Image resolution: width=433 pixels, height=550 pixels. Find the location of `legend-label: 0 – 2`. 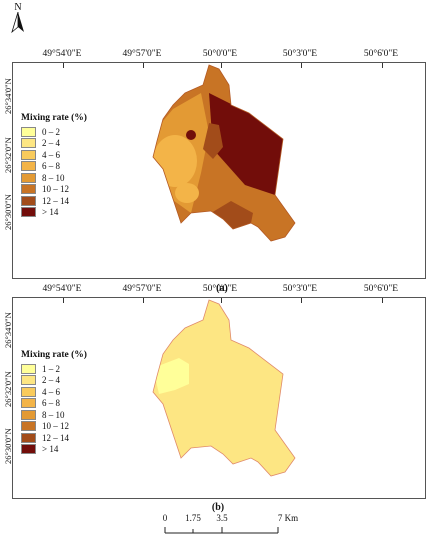

legend-label: 0 – 2 is located at coordinates (51, 131).